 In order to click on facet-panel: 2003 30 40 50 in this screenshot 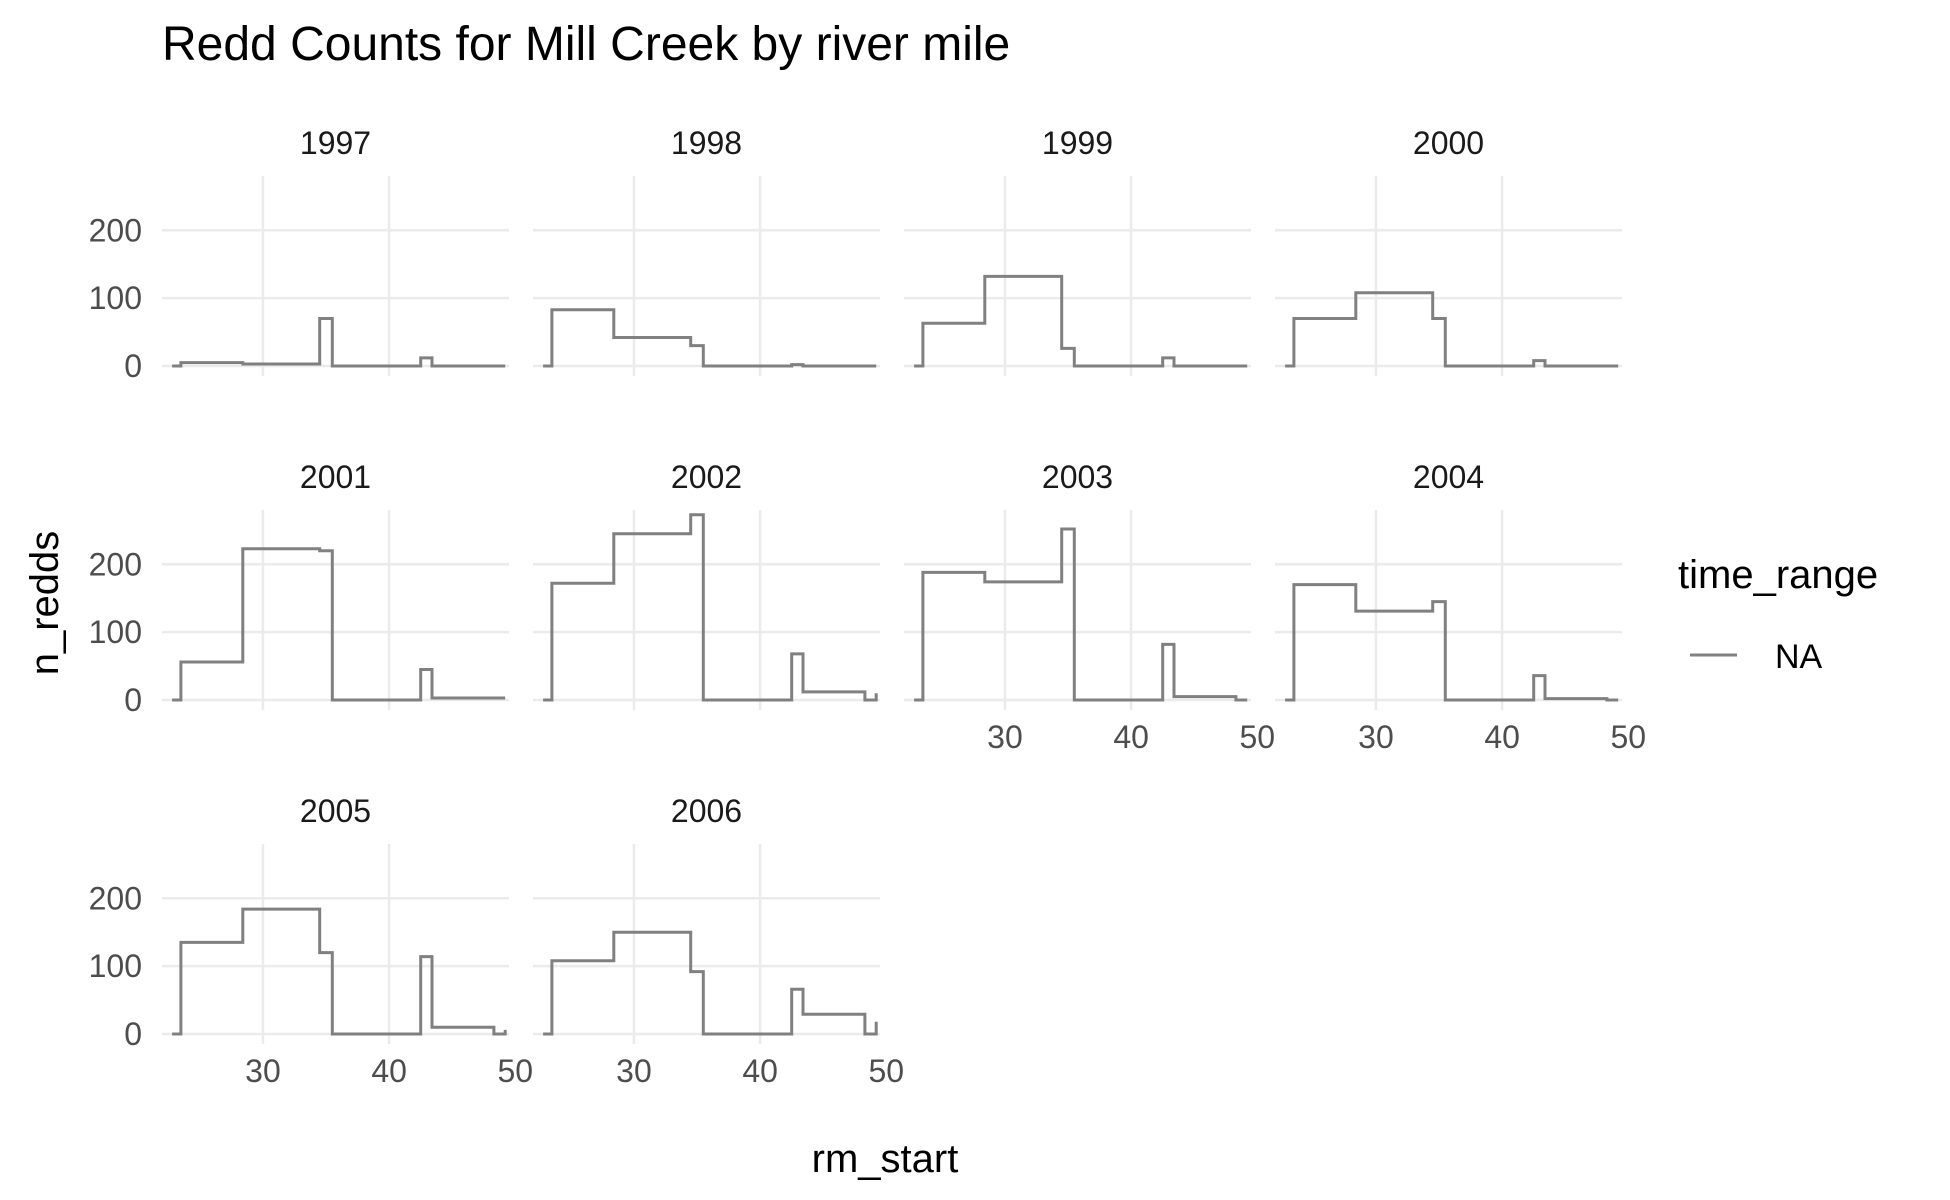, I will do `click(1089, 607)`.